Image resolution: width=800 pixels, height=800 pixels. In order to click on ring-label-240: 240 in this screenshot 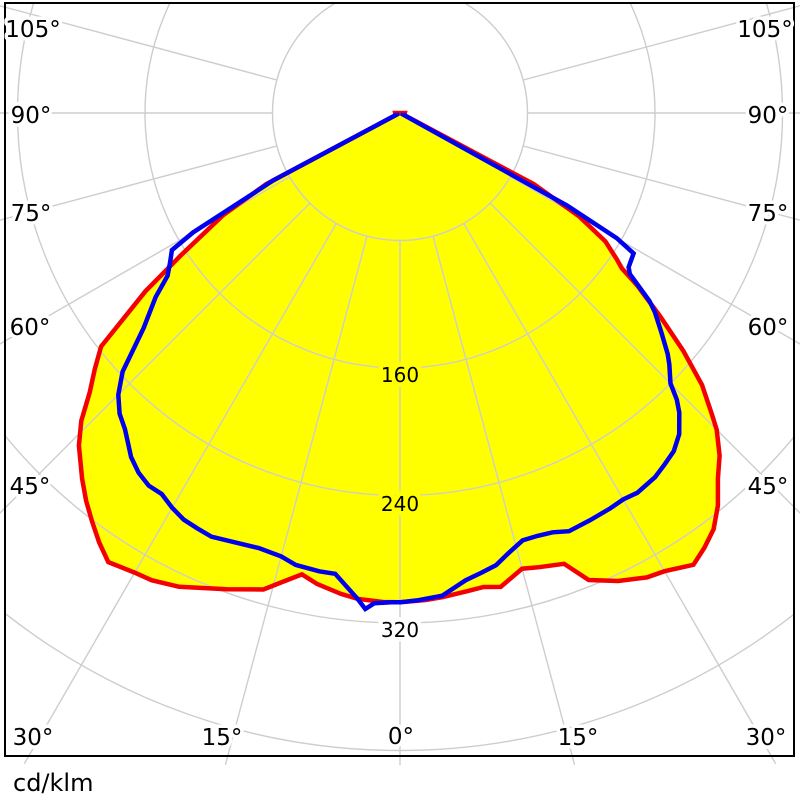, I will do `click(400, 504)`.